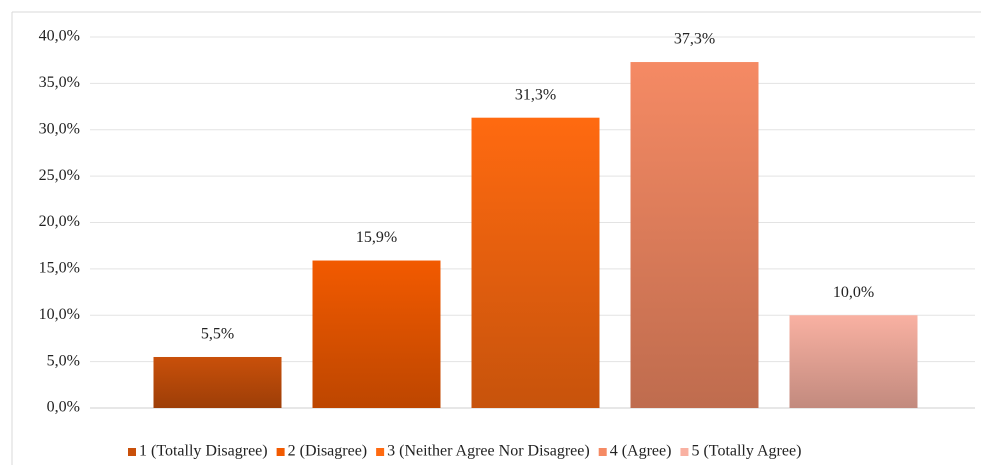 The width and height of the screenshot is (981, 465). Describe the element at coordinates (59, 314) in the screenshot. I see `y-tick-label: 10,0%` at that location.